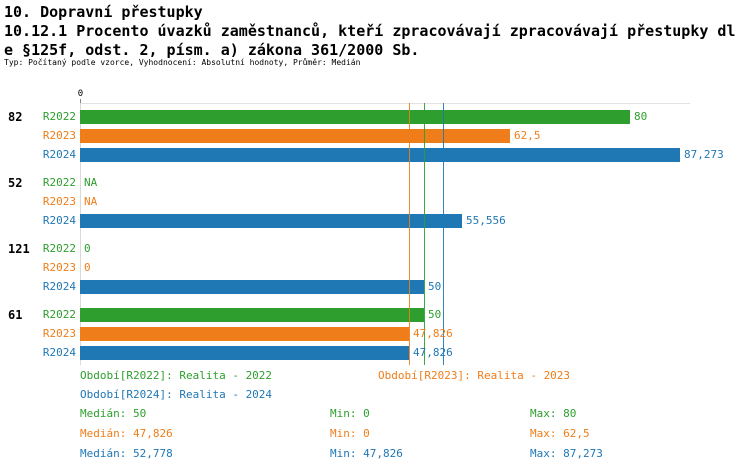  Describe the element at coordinates (385, 103) in the screenshot. I see `x-axis-line` at that location.